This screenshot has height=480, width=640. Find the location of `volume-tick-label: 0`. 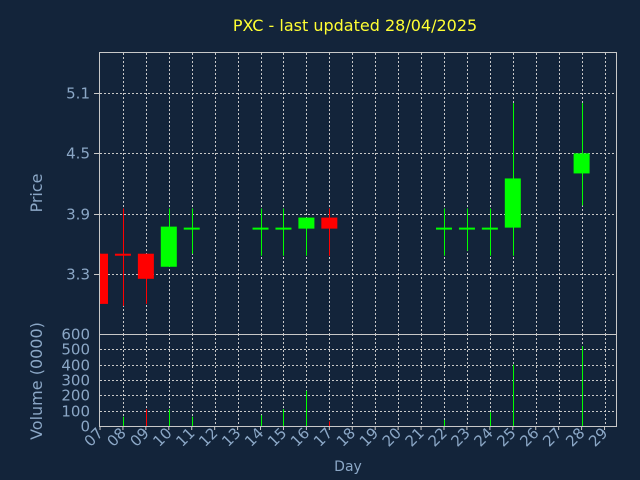

volume-tick-label: 0 is located at coordinates (85, 427).